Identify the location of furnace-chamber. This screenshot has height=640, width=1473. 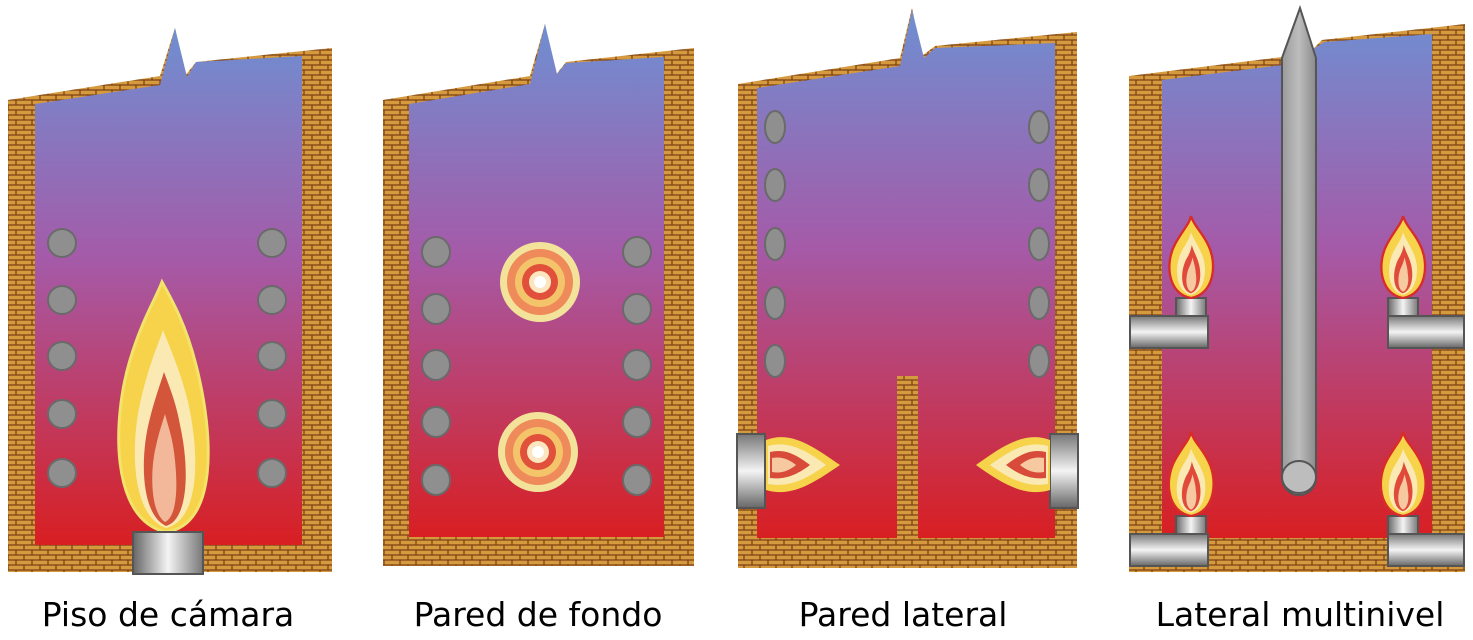
(168, 286).